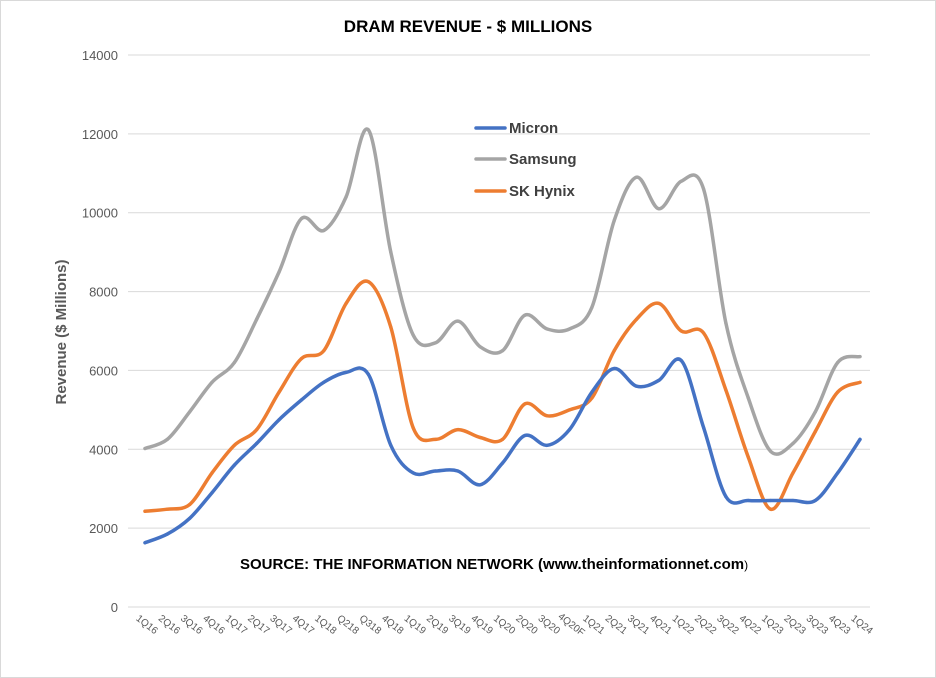 The image size is (936, 678). Describe the element at coordinates (437, 625) in the screenshot. I see `x-tick-label: 2Q19` at that location.